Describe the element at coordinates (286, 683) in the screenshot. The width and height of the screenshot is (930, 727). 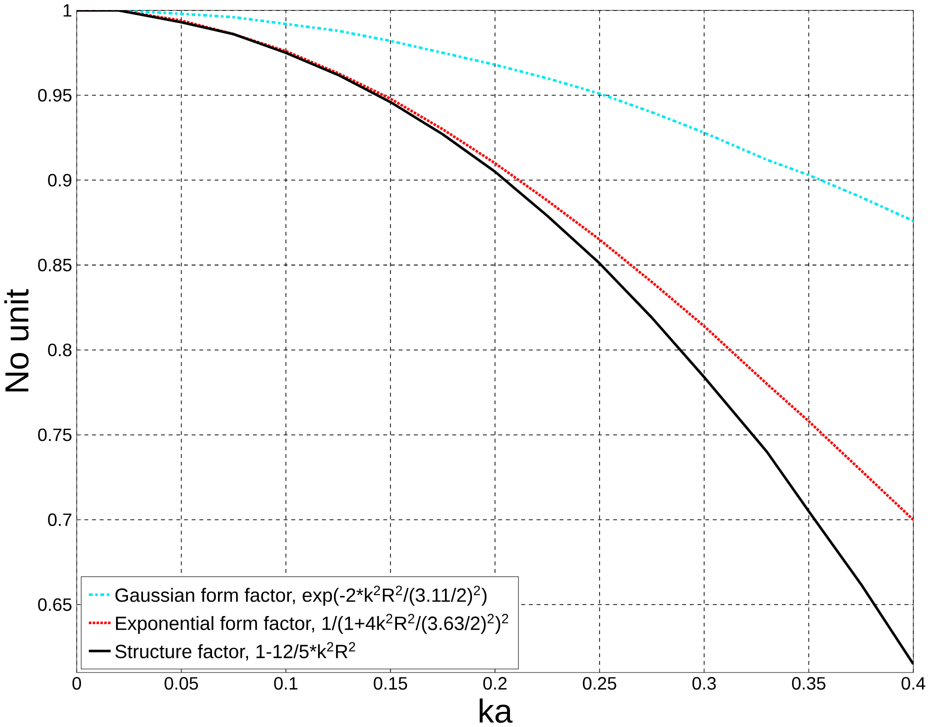
I see `x-tick-label: 0.1` at that location.